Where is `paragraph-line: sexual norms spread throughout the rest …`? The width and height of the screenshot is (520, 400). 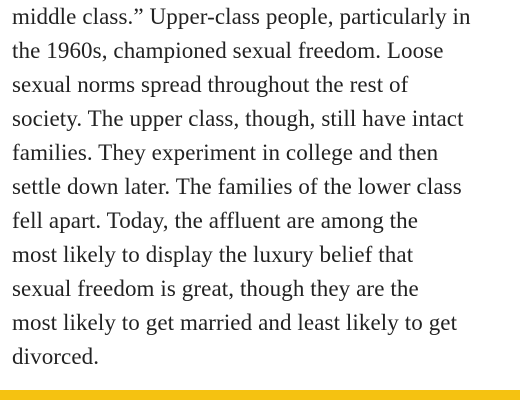 paragraph-line: sexual norms spread throughout the rest … is located at coordinates (210, 84).